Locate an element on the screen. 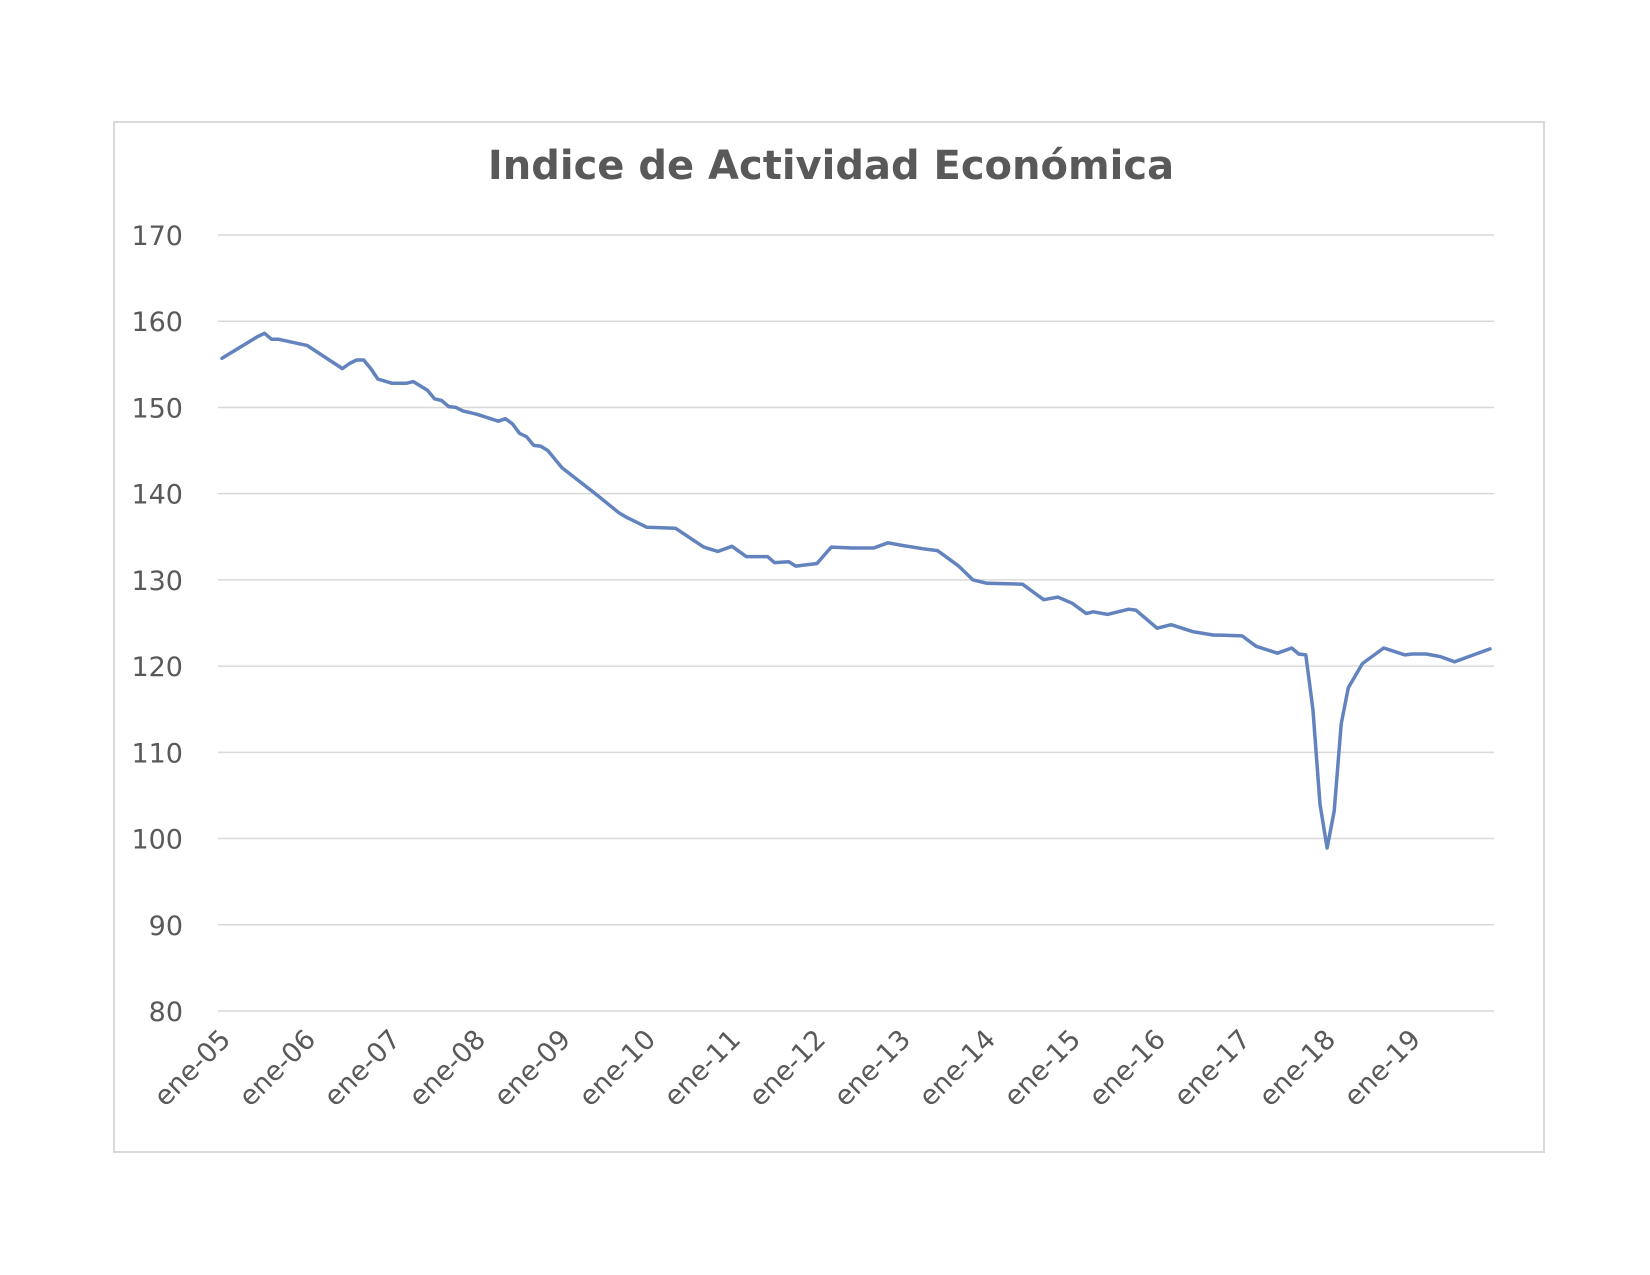  y-tick-label: 130 is located at coordinates (157, 581).